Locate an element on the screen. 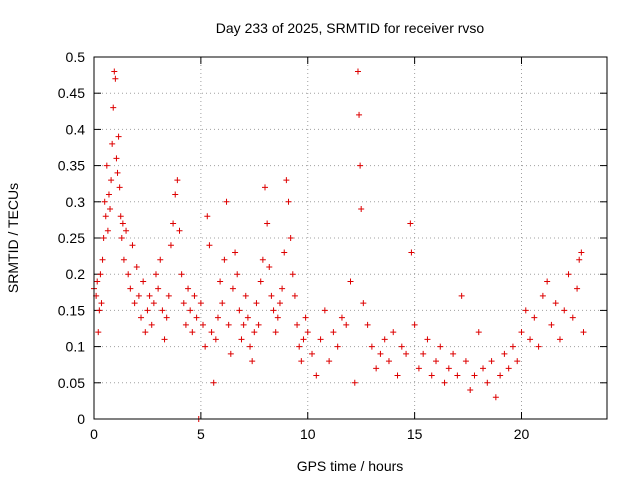 The height and width of the screenshot is (480, 640). y-tick-label: 0.2 is located at coordinates (76, 274).